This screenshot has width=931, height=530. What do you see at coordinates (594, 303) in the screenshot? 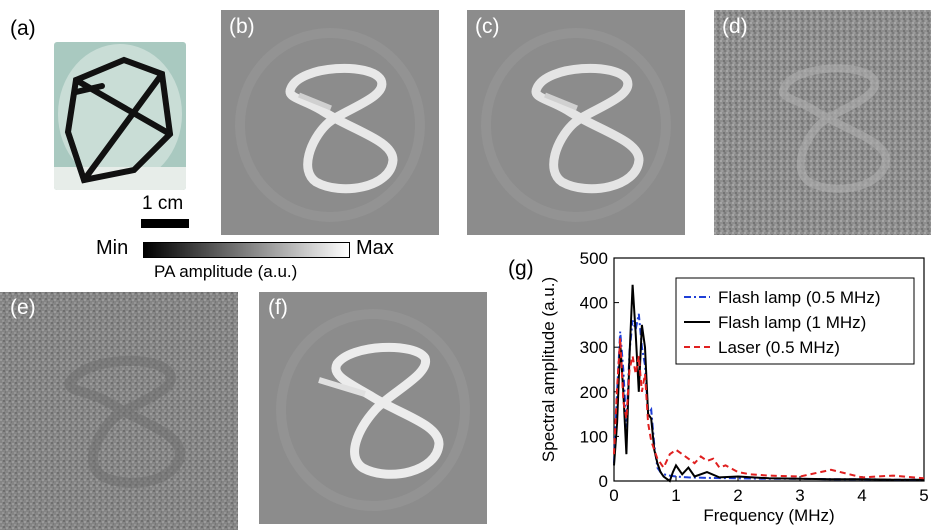
I see `y-tick-label: 400` at bounding box center [594, 303].